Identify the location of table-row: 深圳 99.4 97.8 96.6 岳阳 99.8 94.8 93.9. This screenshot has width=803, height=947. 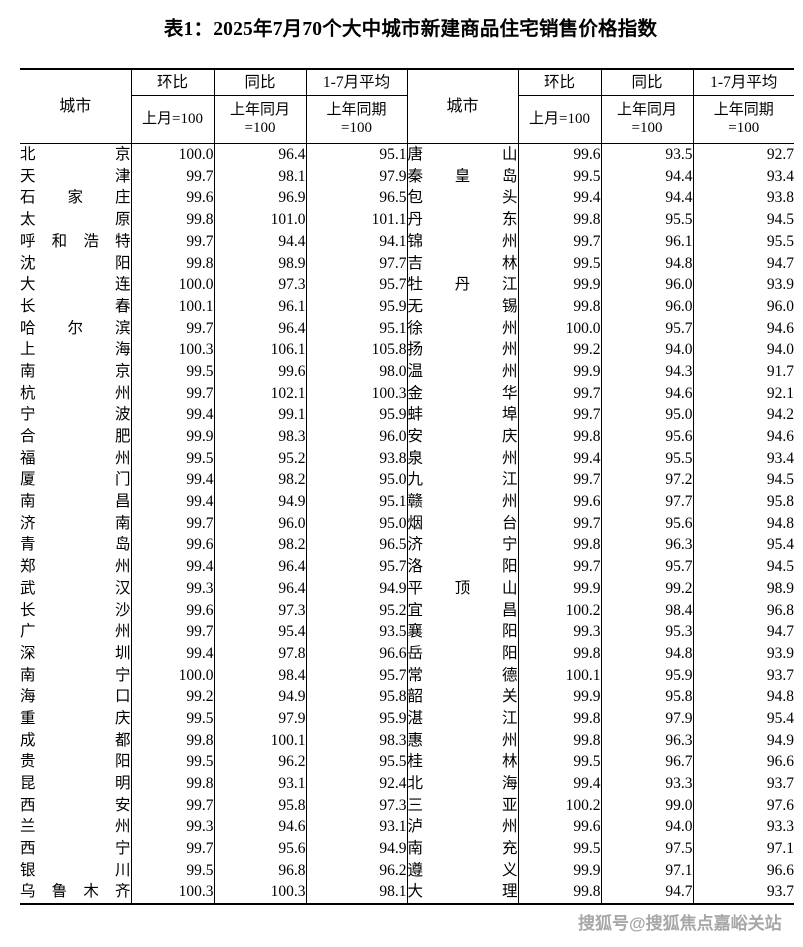
(407, 653).